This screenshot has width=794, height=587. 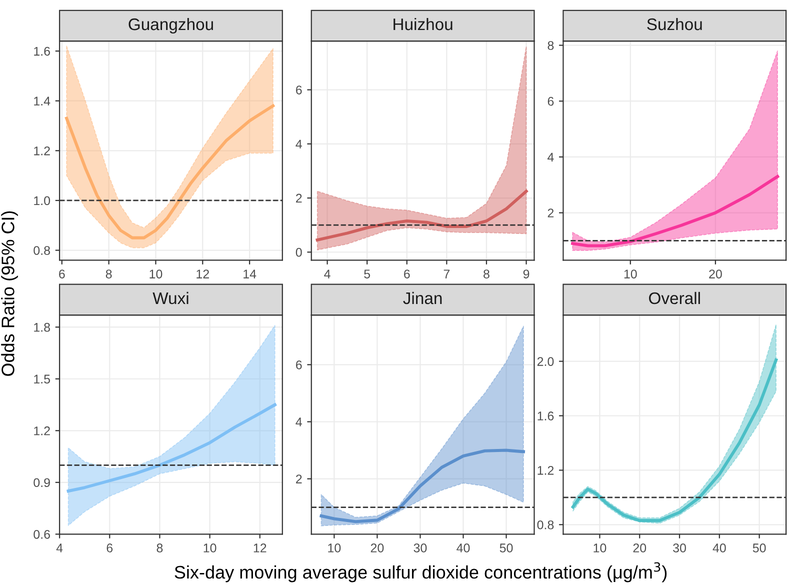 I want to click on x-tick-label: 7, so click(x=447, y=274).